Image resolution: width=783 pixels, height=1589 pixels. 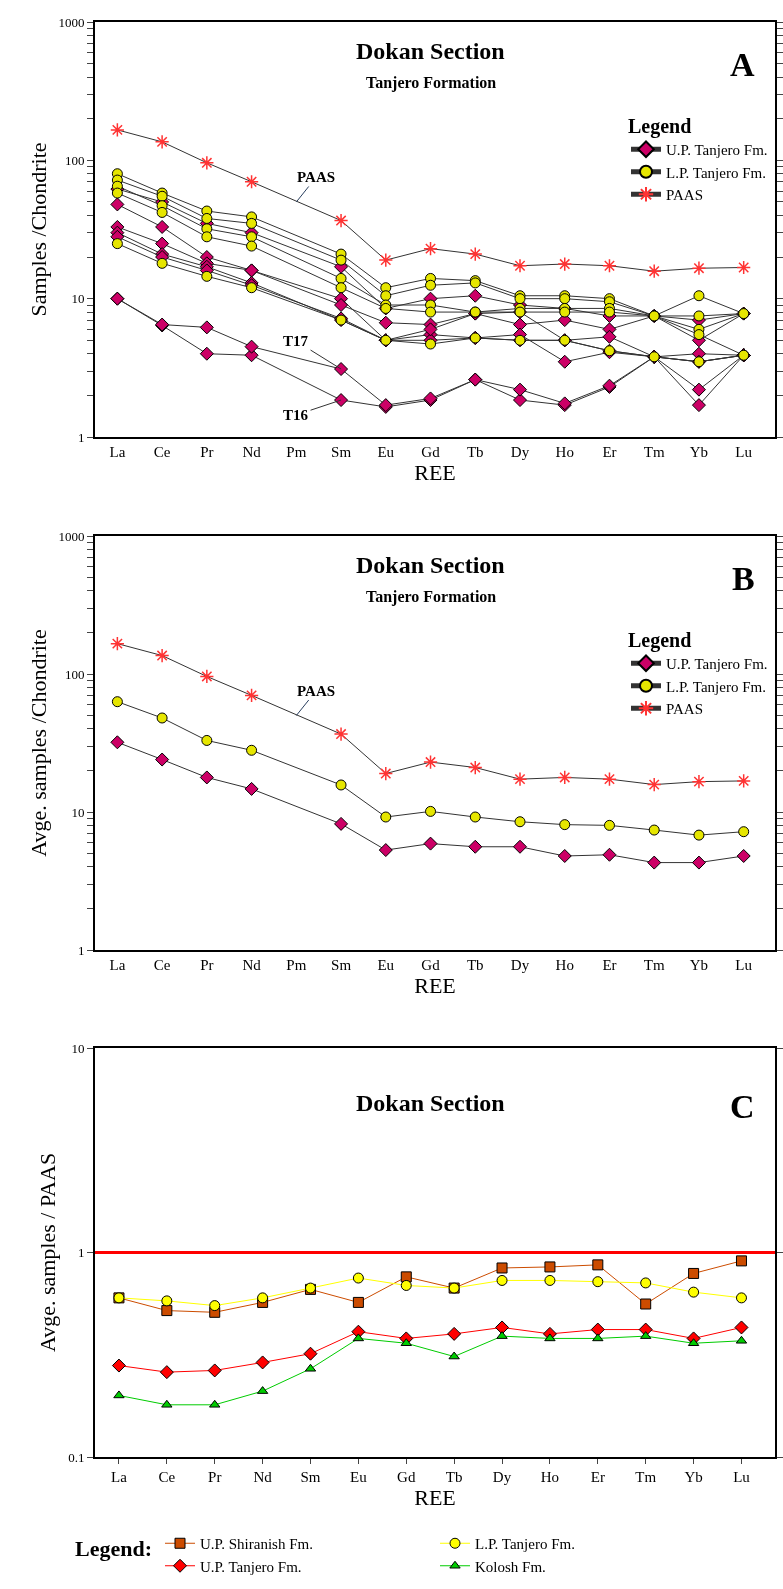 What do you see at coordinates (76, 1457) in the screenshot?
I see `y-tick-label: 0.1` at bounding box center [76, 1457].